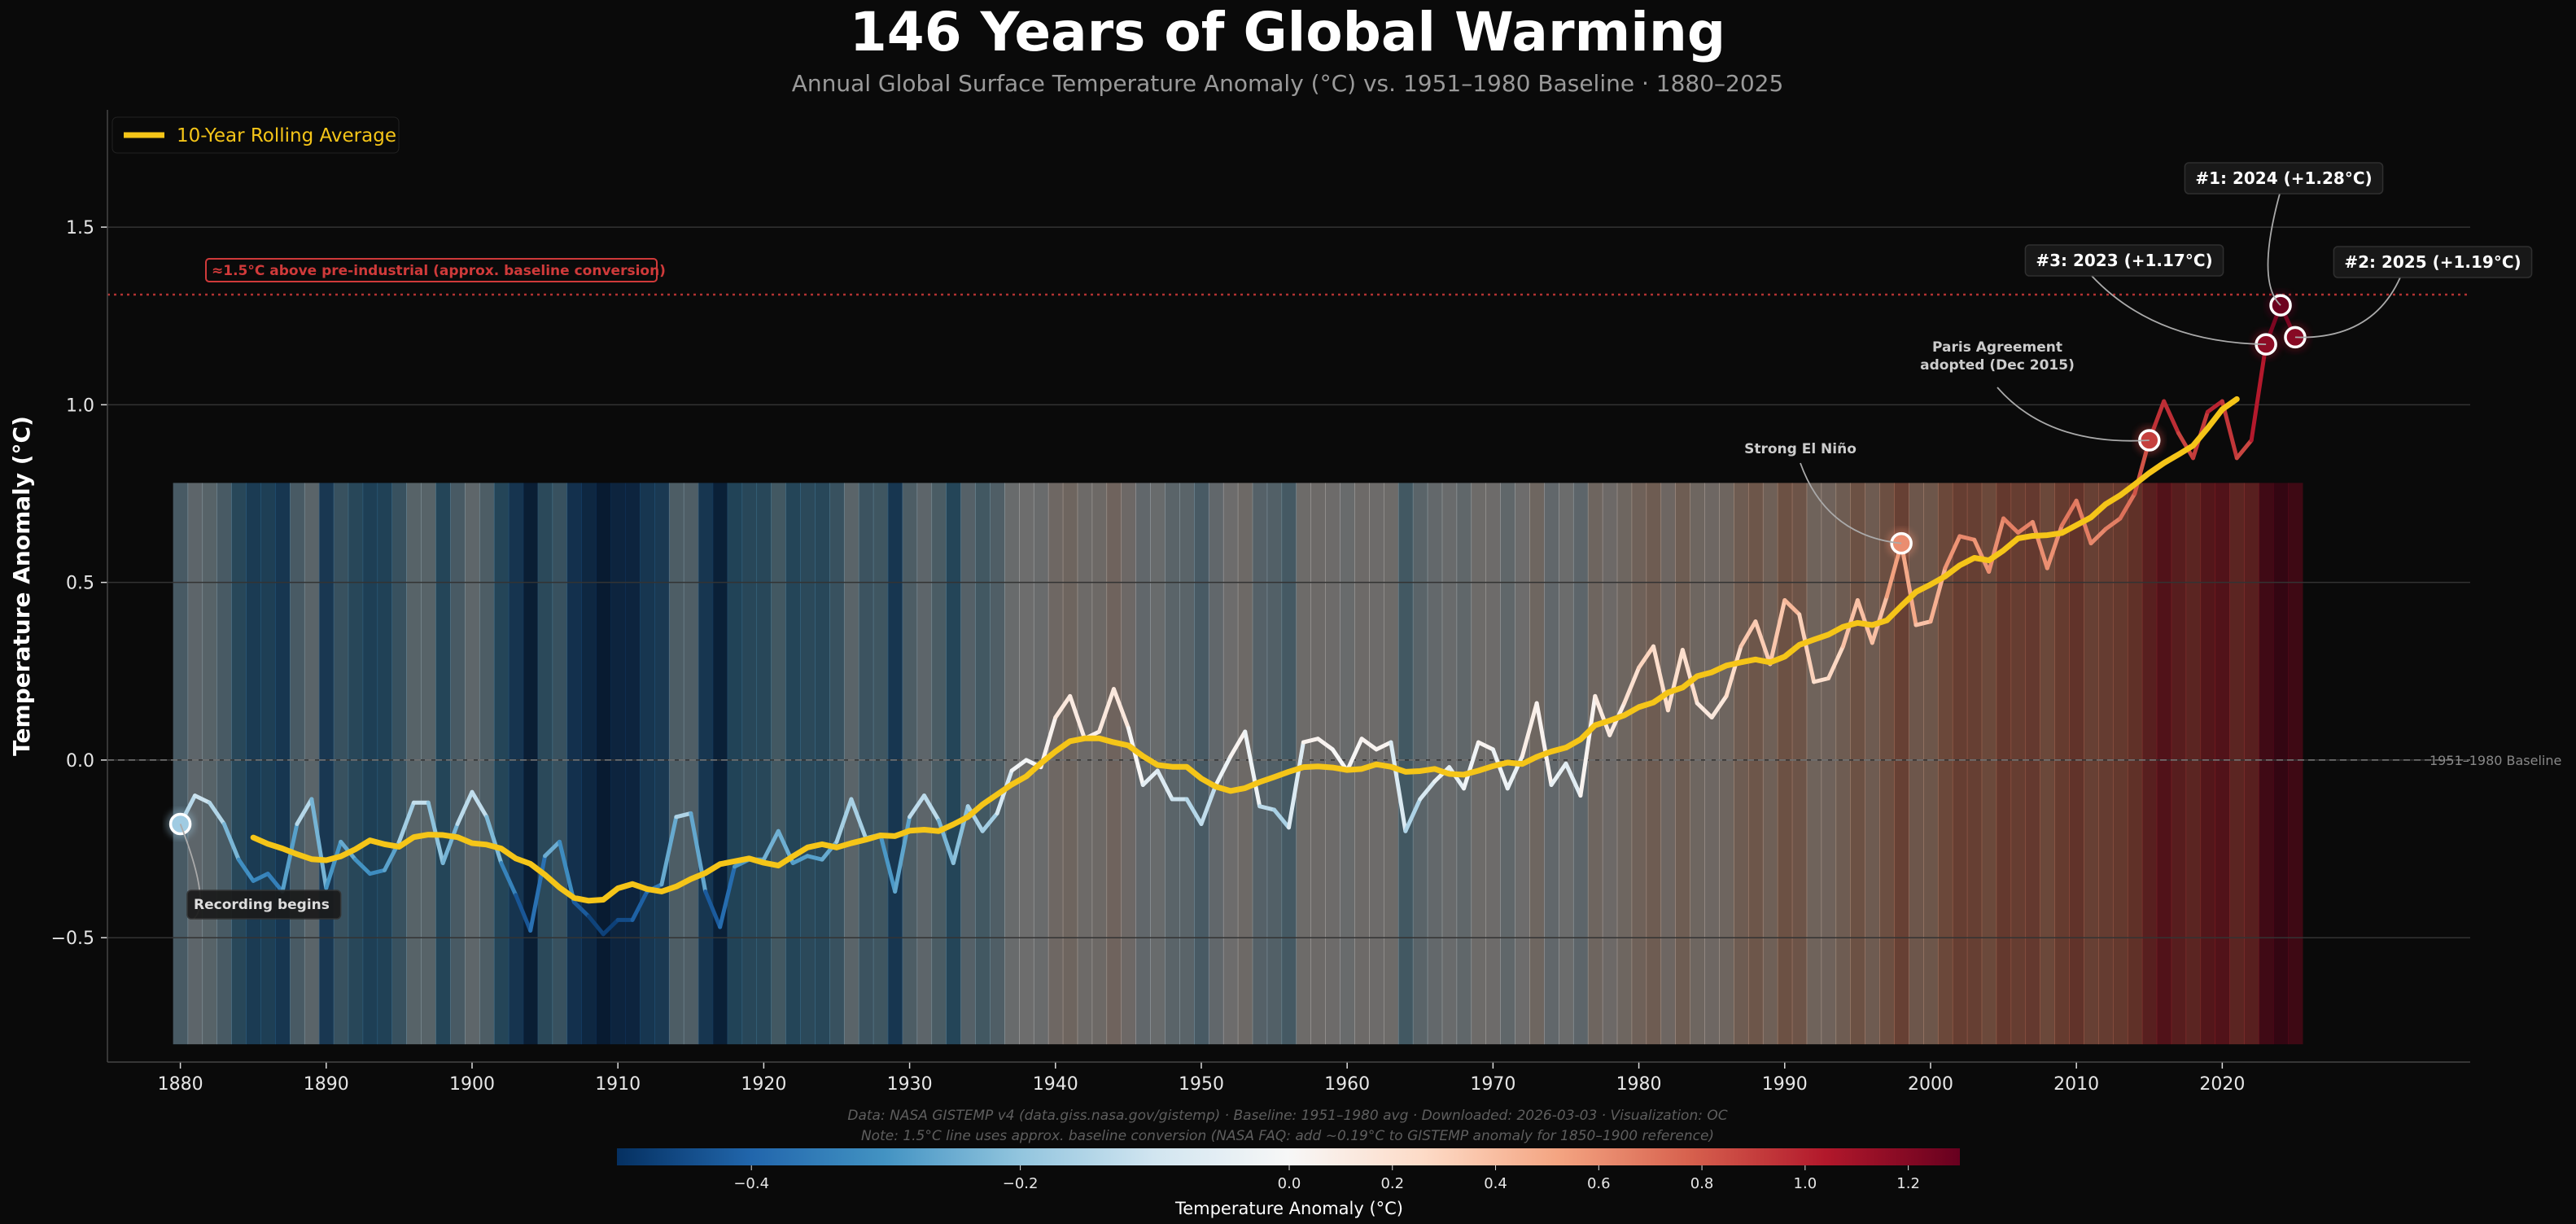 The height and width of the screenshot is (1224, 2576). What do you see at coordinates (494, 841) in the screenshot?
I see `anomaly-segment-1901` at bounding box center [494, 841].